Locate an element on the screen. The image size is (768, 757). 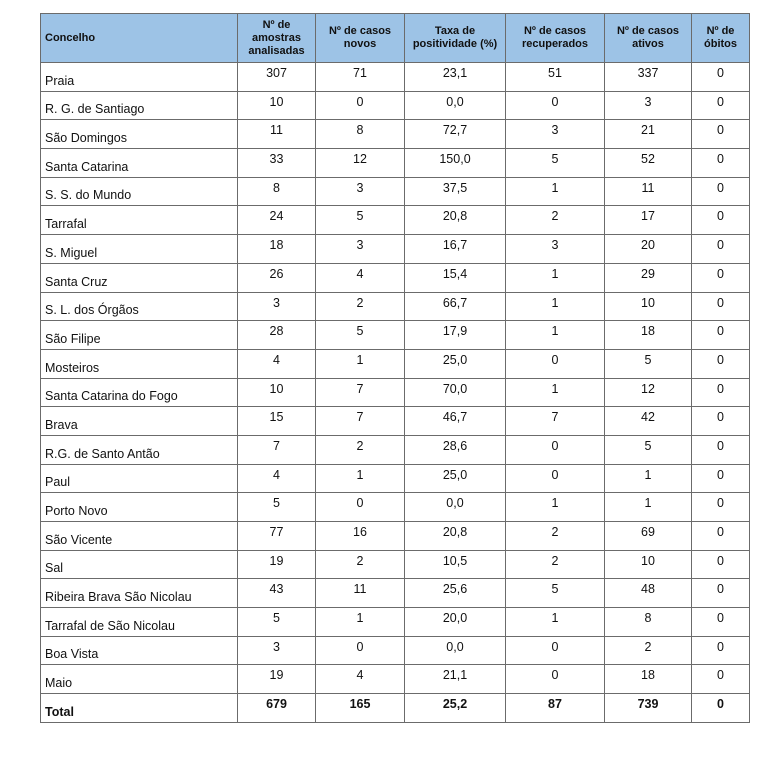
table-row: Porto Novo 5 0 0,0 1 1 0 is located at coordinates (395, 507).